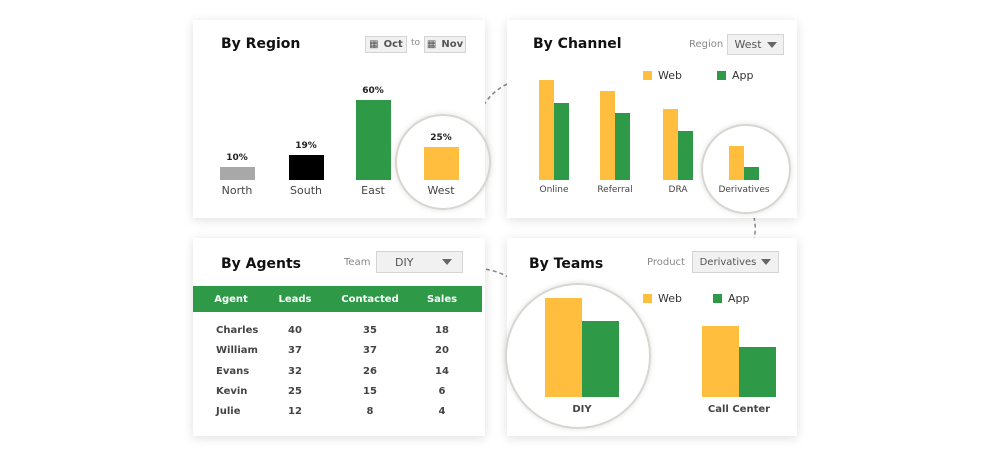 Image resolution: width=1000 pixels, height=451 pixels. What do you see at coordinates (554, 190) in the screenshot?
I see `axis-label: Online` at bounding box center [554, 190].